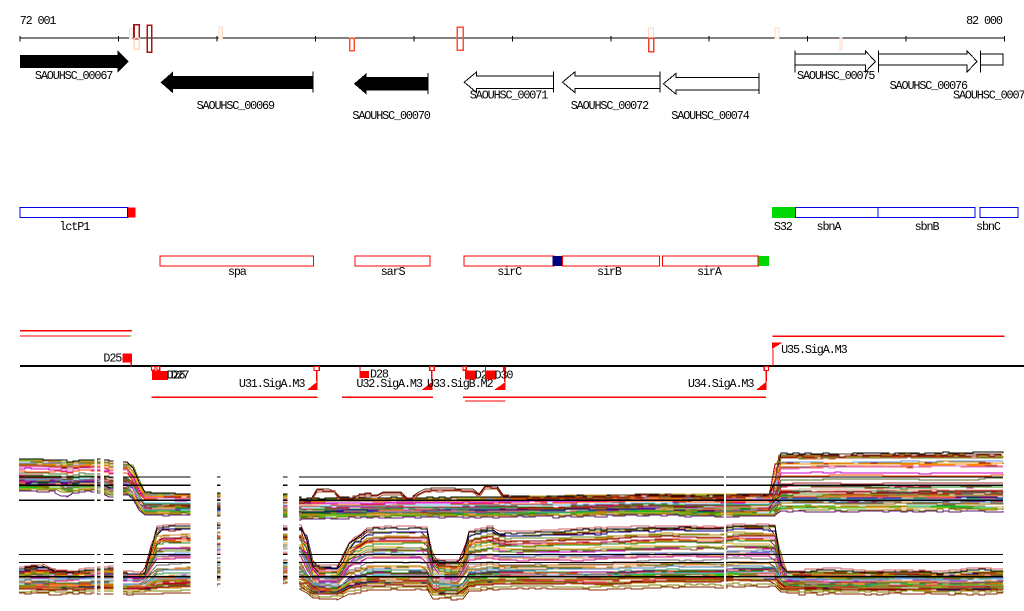 The height and width of the screenshot is (611, 1024). What do you see at coordinates (74, 76) in the screenshot?
I see `svg-text: SAOUHSC_00067` at bounding box center [74, 76].